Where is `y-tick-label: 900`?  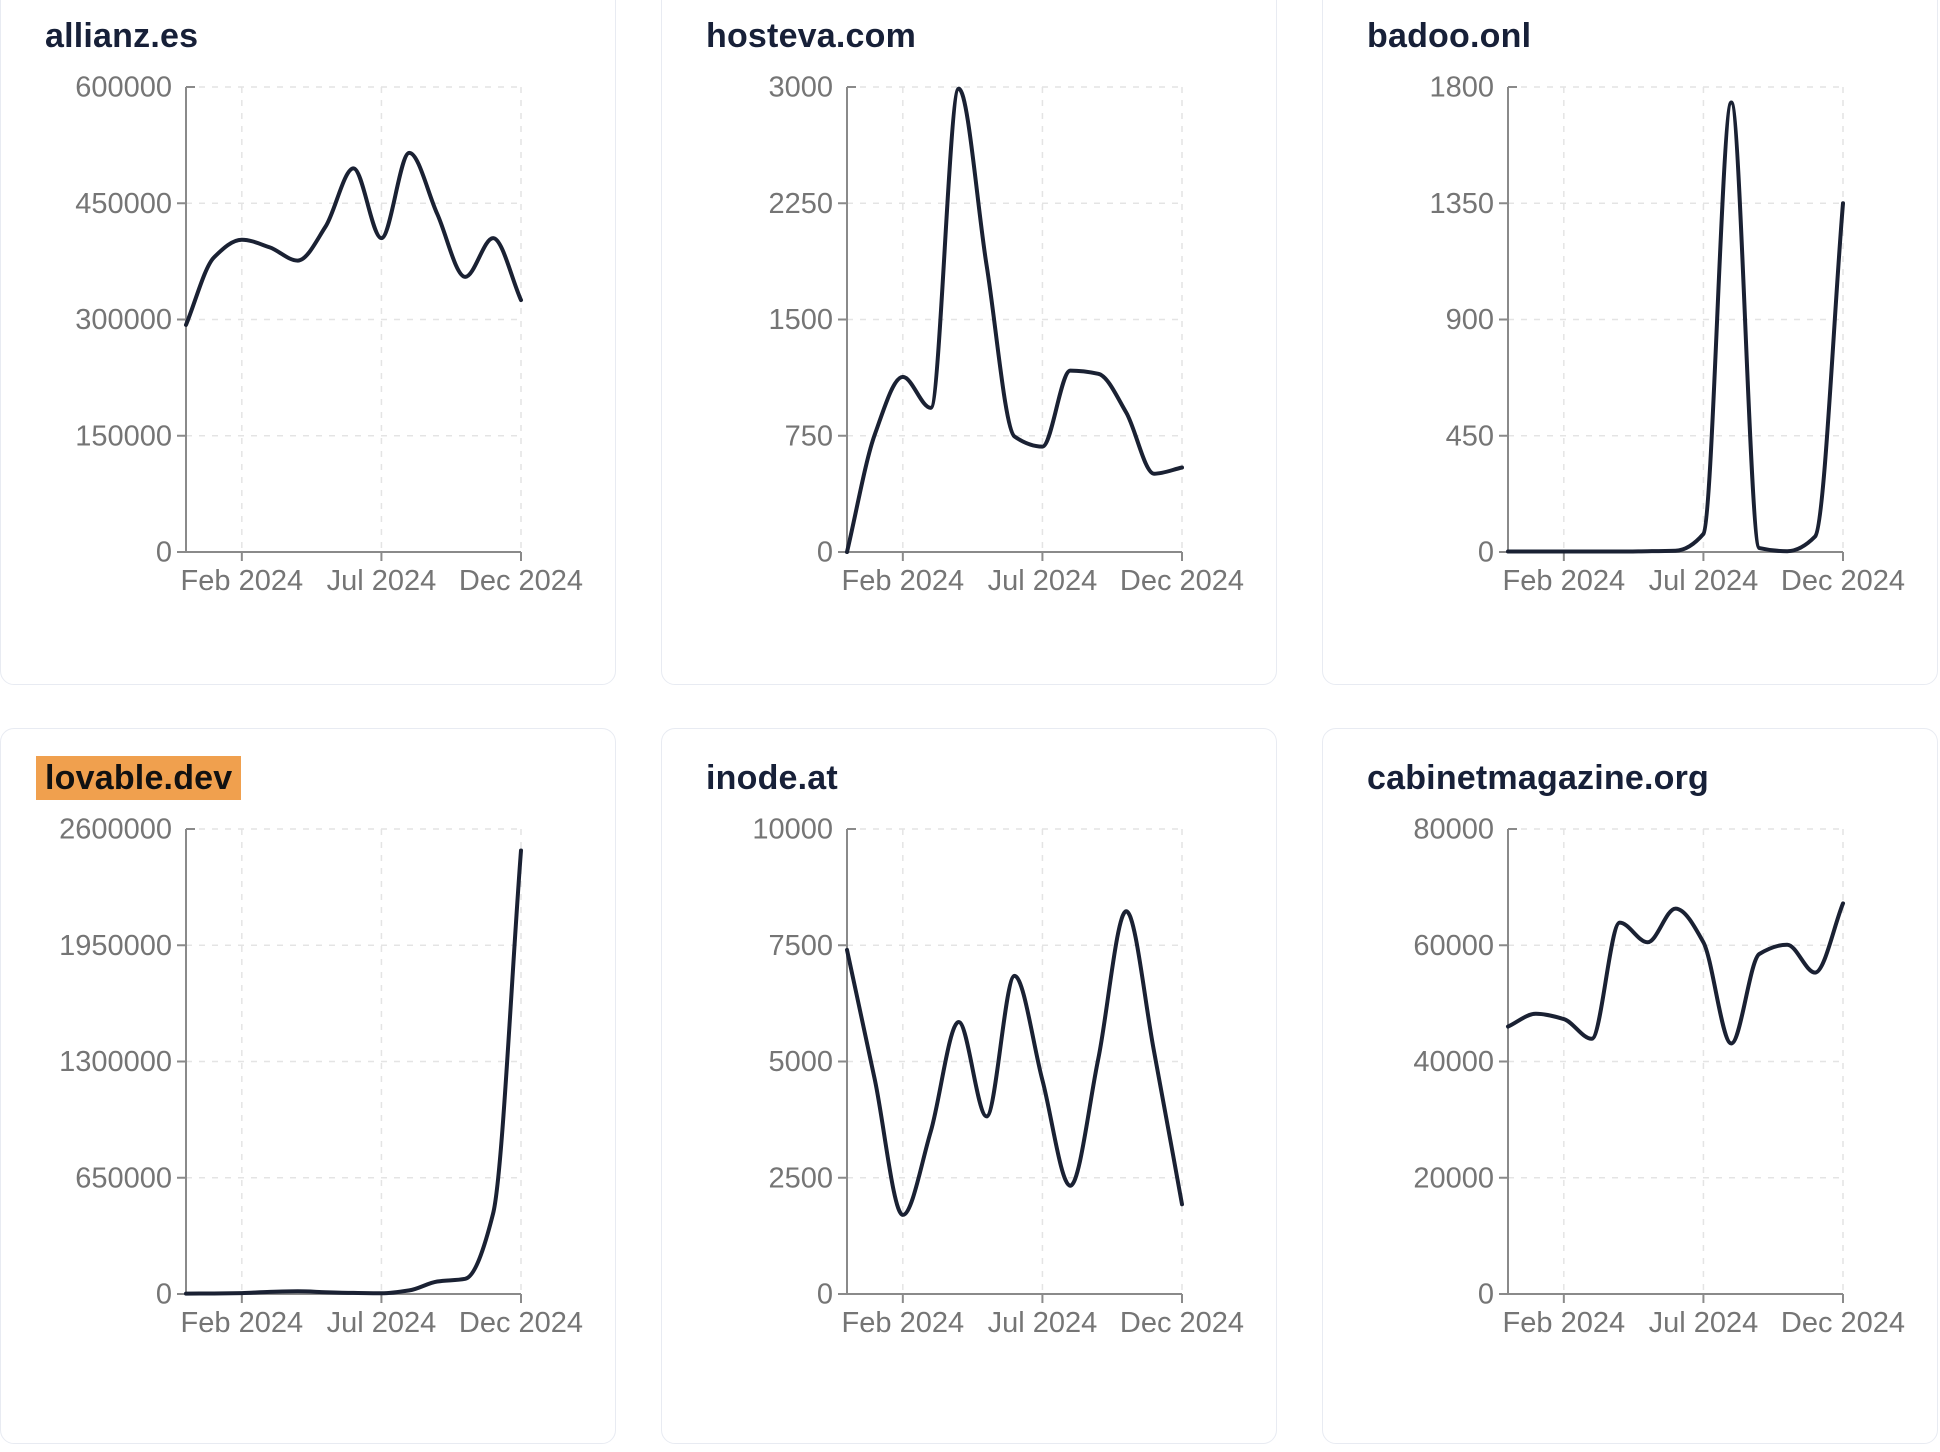 y-tick-label: 900 is located at coordinates (1470, 320).